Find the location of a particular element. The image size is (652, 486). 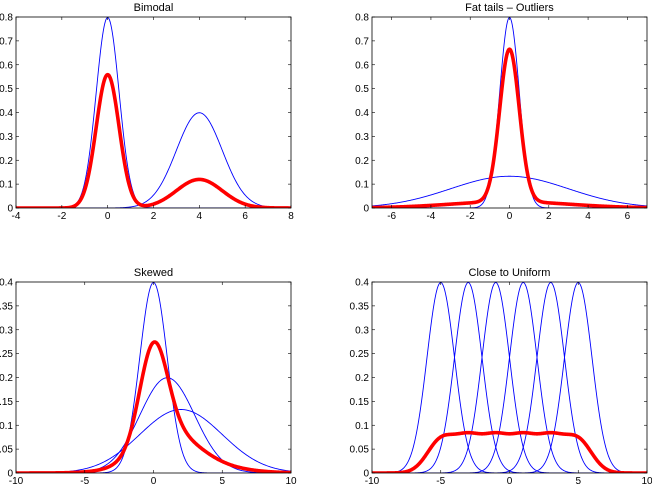

x-tick-label: -6 is located at coordinates (391, 216).